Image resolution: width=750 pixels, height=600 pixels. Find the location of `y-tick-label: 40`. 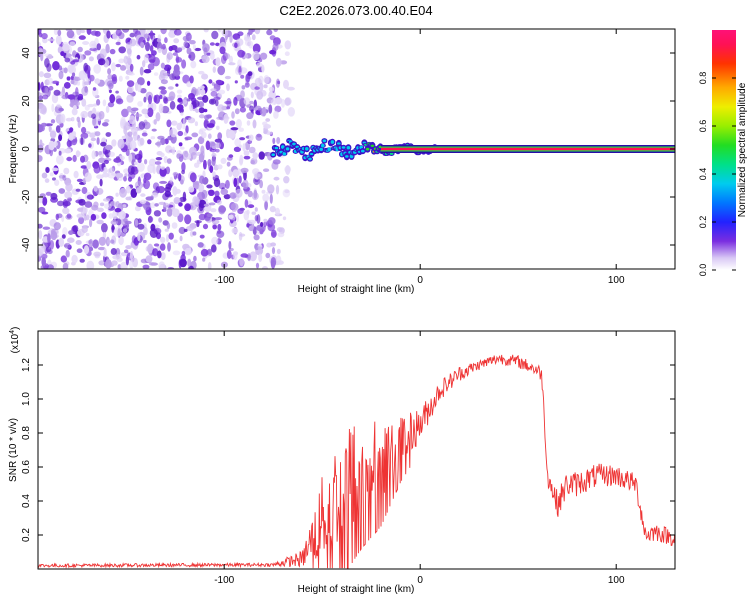

y-tick-label: 40 is located at coordinates (26, 53).